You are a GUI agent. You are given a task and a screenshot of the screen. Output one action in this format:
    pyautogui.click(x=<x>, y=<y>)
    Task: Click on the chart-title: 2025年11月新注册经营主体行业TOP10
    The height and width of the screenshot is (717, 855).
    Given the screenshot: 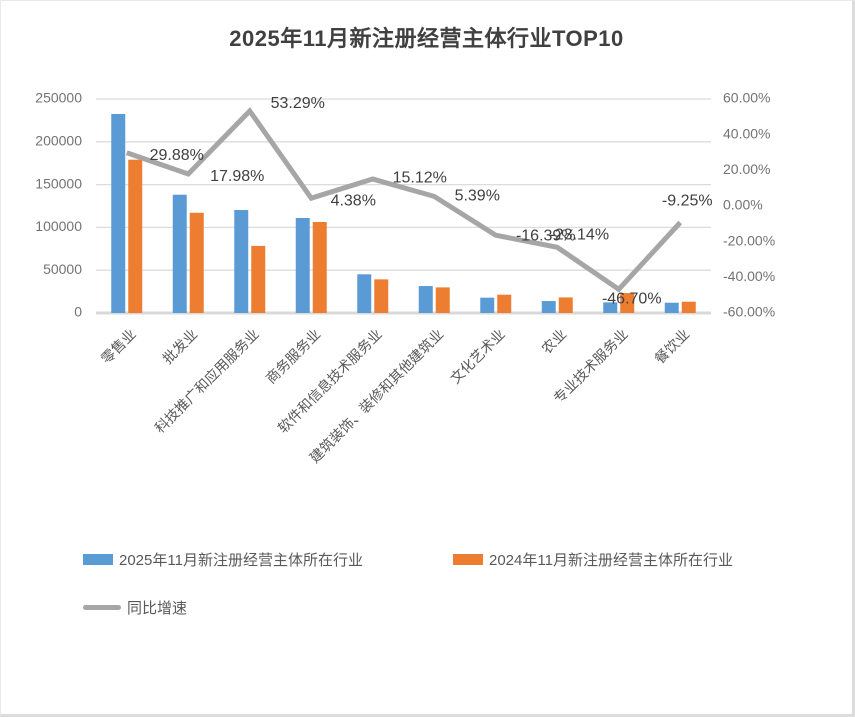 What is the action you would take?
    pyautogui.click(x=426, y=38)
    